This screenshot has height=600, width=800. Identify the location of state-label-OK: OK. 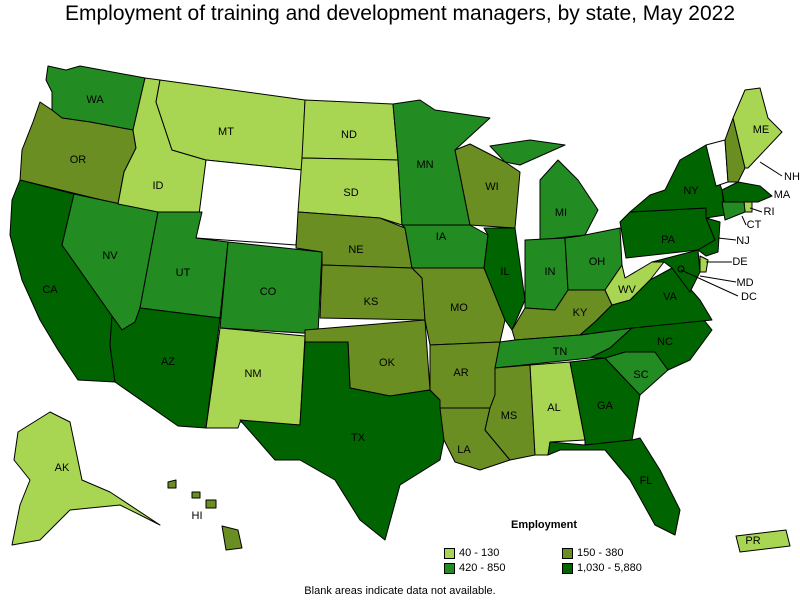
(387, 363).